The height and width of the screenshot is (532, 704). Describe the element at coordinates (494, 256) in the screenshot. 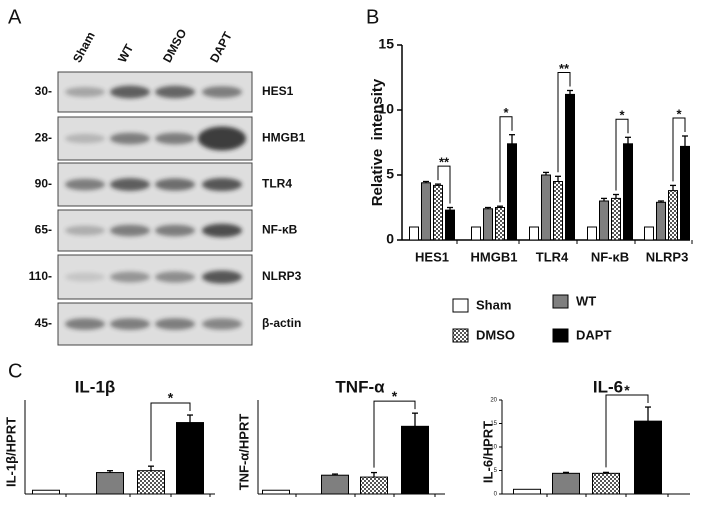

I see `x-tick-label: HMGB1` at that location.